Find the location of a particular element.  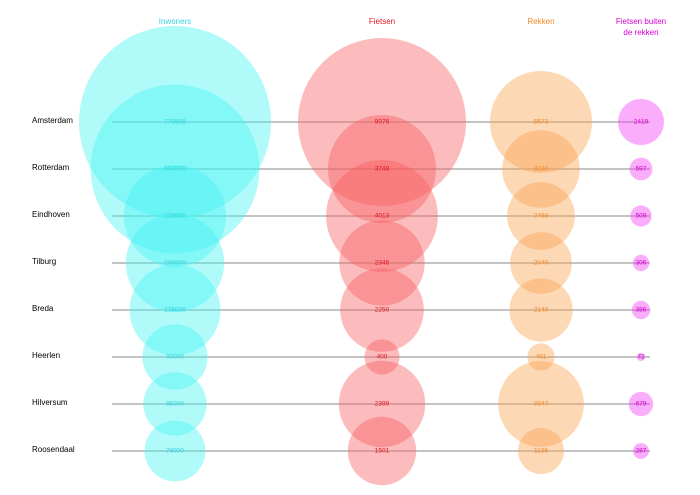

row-label: Heerlen is located at coordinates (46, 355).